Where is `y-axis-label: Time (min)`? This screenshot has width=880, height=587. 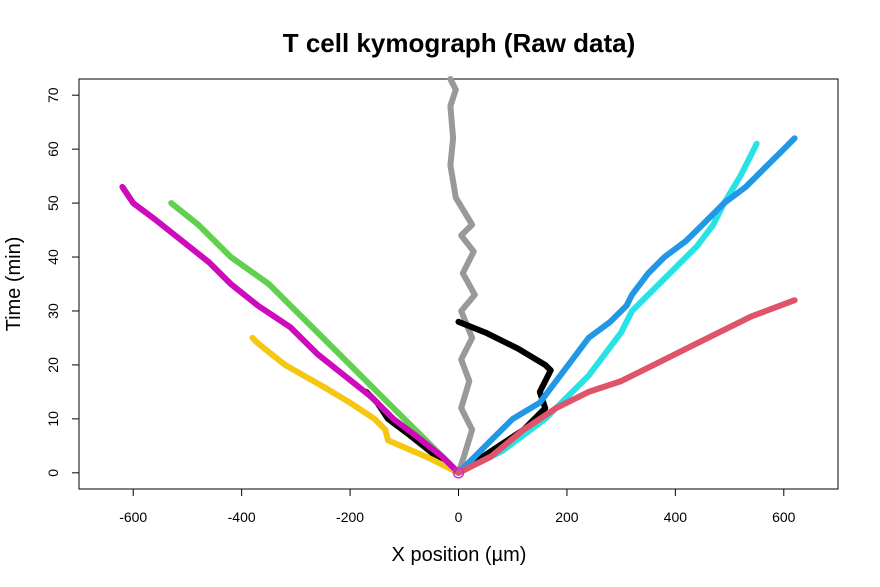 y-axis-label: Time (min) is located at coordinates (14, 284).